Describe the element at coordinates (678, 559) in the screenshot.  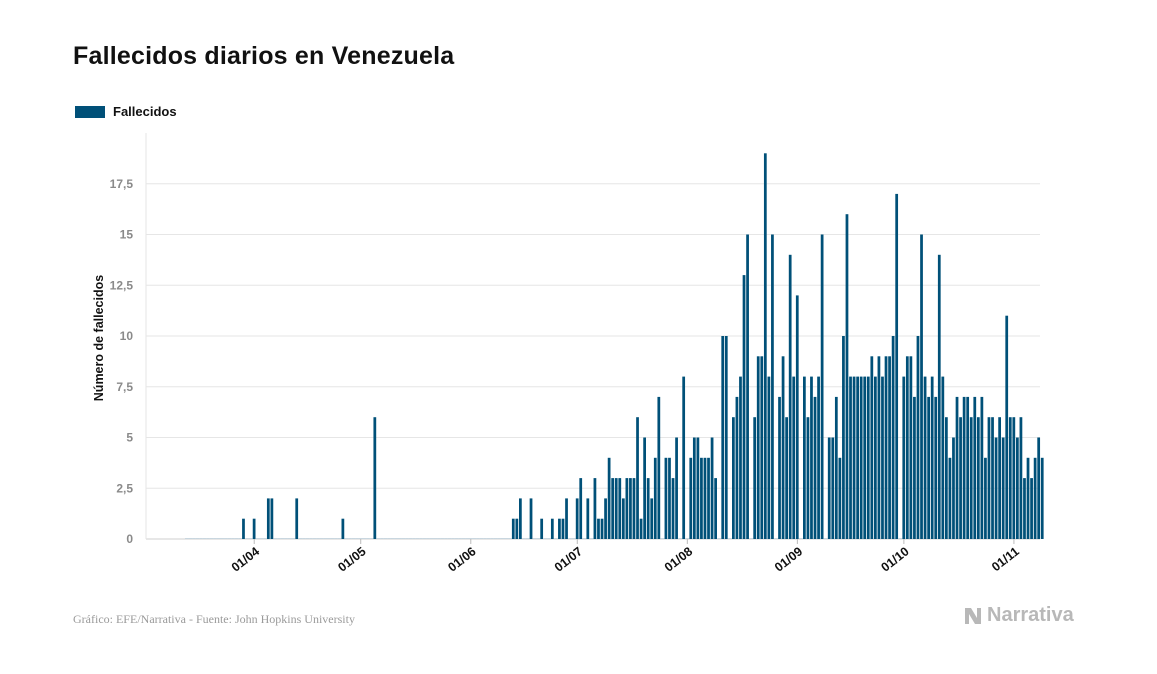
I see `x-tick-label: 01/08` at that location.